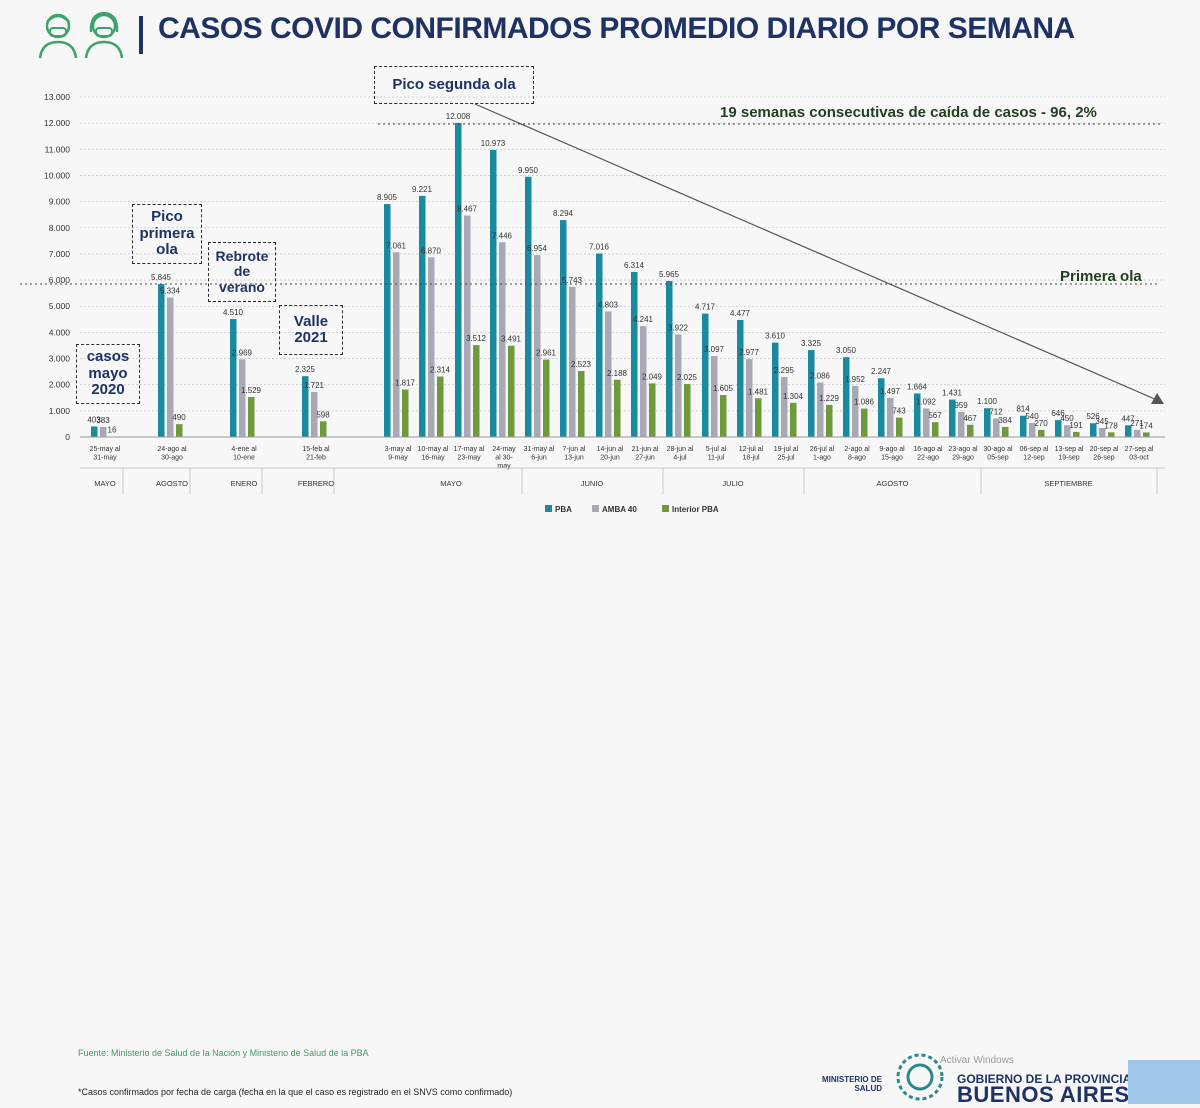 Image resolution: width=1200 pixels, height=1108 pixels. Describe the element at coordinates (57, 123) in the screenshot. I see `y-tick-label: 12.000` at that location.